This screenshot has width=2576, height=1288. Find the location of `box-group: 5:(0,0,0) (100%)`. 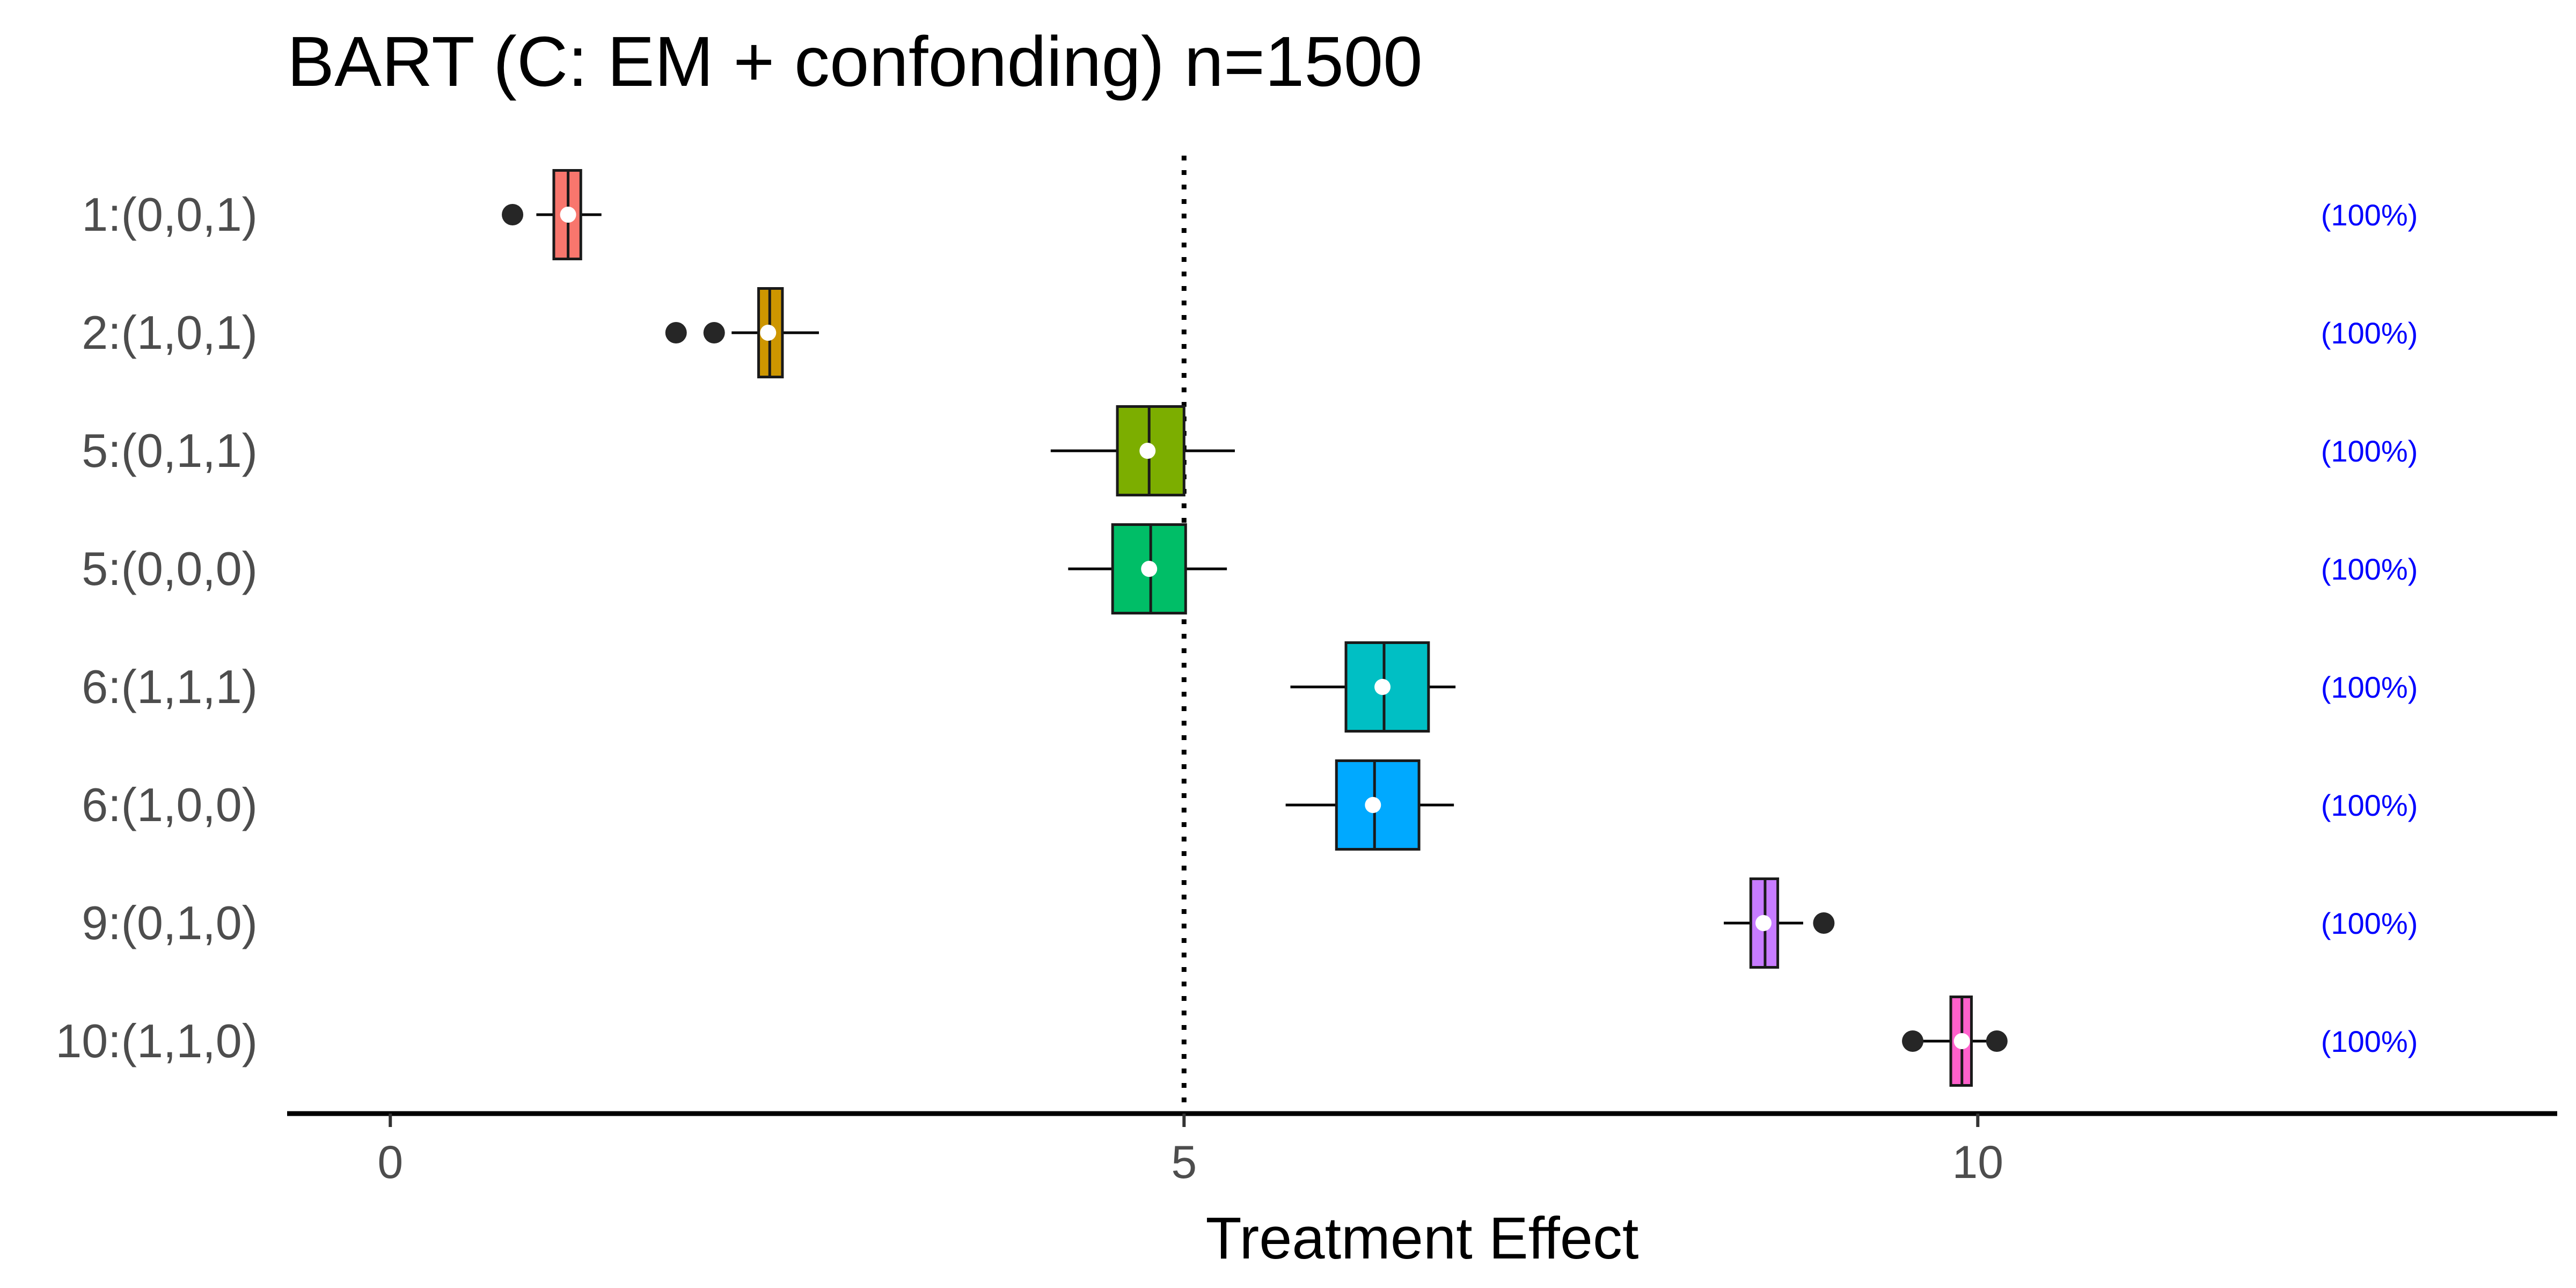

box-group: 5:(0,0,0) (100%) is located at coordinates (1250, 568).